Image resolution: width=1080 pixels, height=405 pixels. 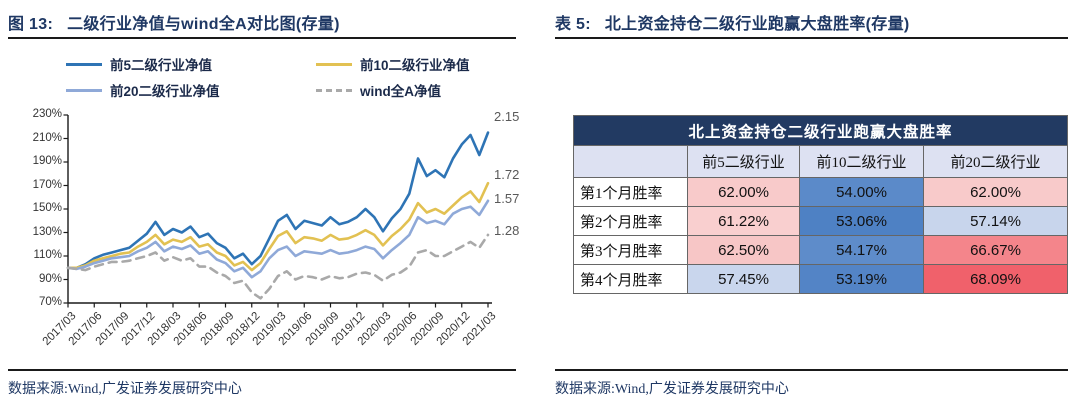 I want to click on win-rate-cell: 54.00%, so click(x=861, y=192).